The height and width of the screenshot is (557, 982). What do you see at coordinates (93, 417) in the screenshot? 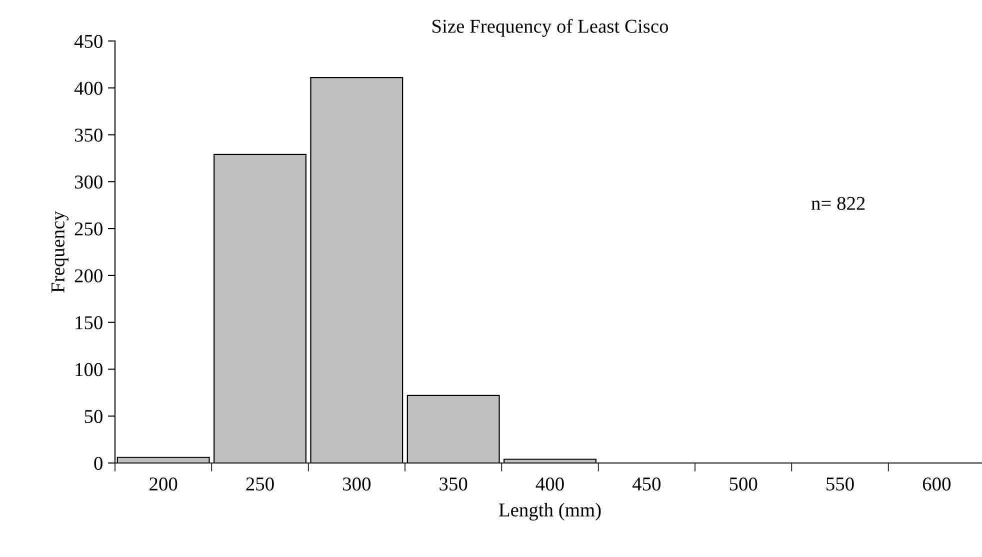
I see `y-tick-label: 50` at bounding box center [93, 417].